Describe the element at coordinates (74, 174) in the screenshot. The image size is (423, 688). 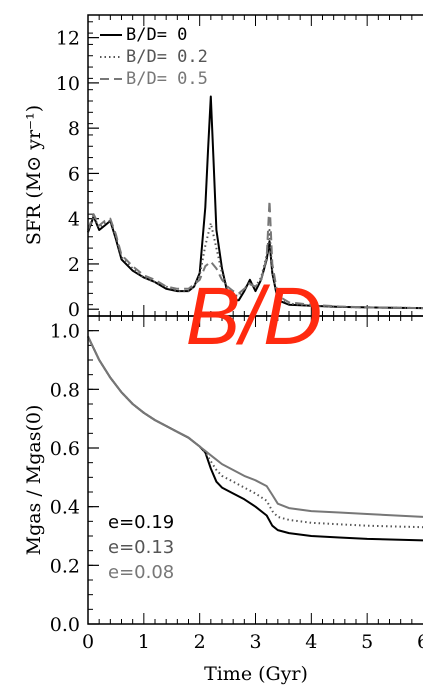
I see `y-tick-label: 6` at that location.